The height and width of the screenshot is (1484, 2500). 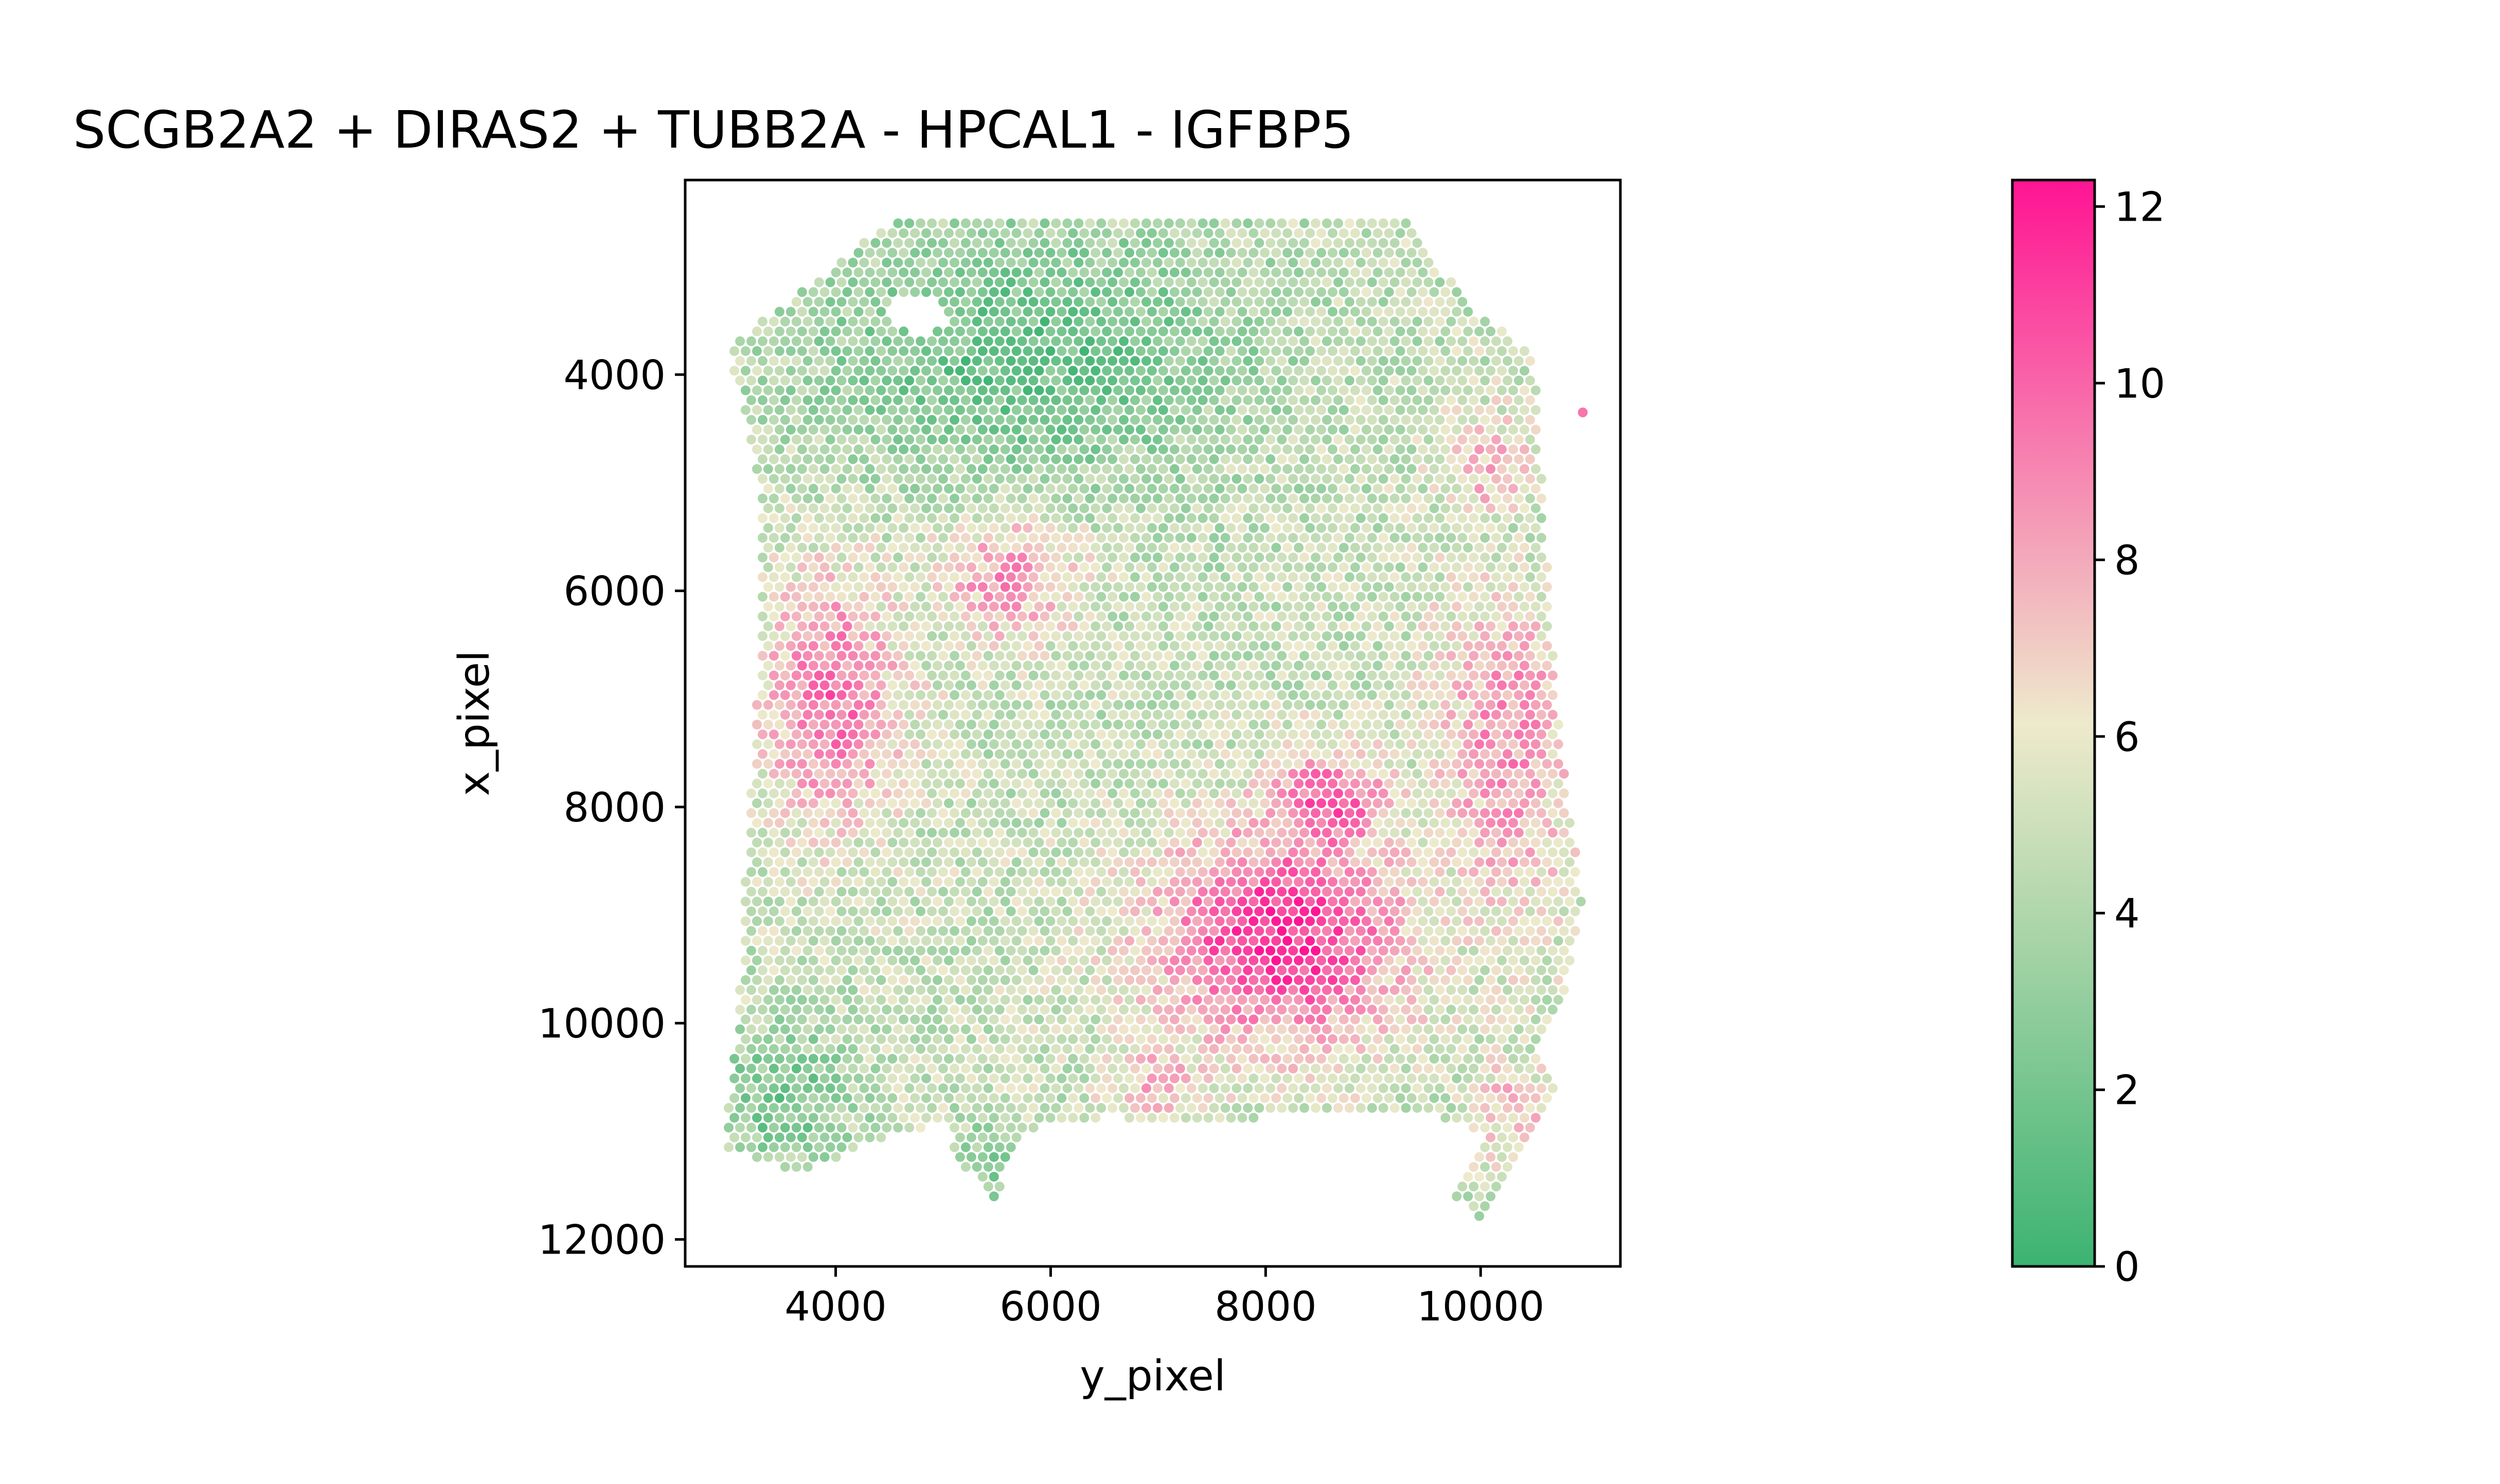 What do you see at coordinates (1485, 518) in the screenshot?
I see `scatter-point-1982` at bounding box center [1485, 518].